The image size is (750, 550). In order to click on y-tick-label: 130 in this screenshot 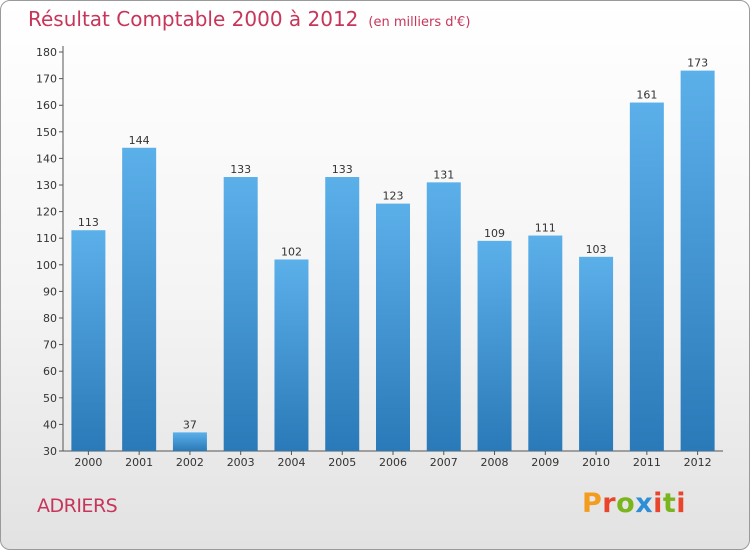, I will do `click(46, 185)`.